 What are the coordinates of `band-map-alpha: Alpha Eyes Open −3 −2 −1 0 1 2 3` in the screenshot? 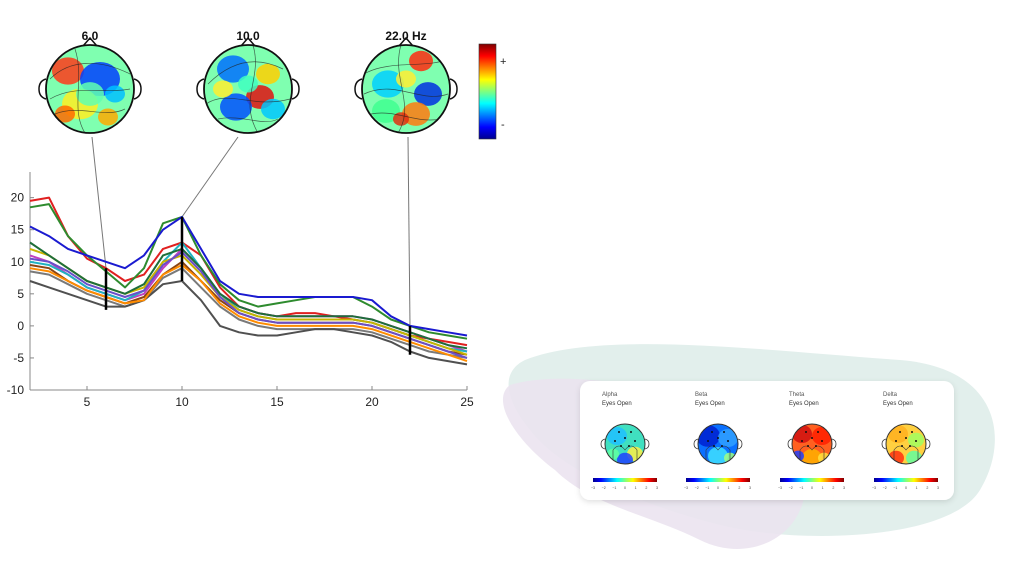 It's located at (624, 441).